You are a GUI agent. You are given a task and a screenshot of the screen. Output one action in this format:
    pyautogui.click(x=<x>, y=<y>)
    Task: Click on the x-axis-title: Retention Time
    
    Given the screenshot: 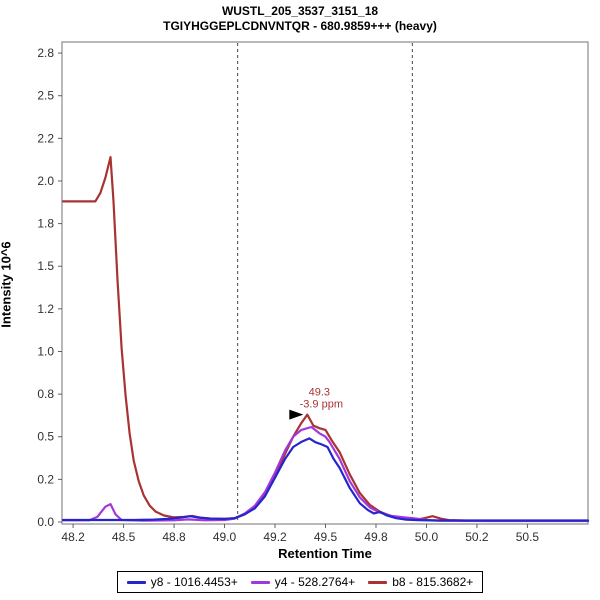 What is the action you would take?
    pyautogui.click(x=325, y=553)
    